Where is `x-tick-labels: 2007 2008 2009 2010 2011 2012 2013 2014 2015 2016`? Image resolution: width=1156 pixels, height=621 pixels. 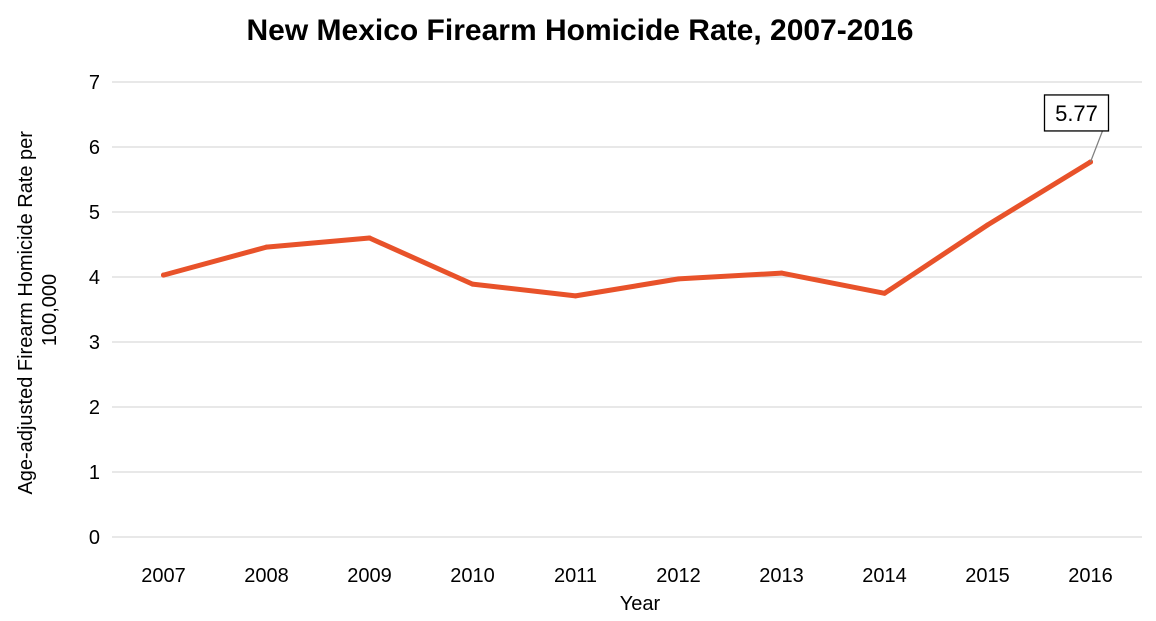
x-tick-labels: 2007 2008 2009 2010 2011 2012 2013 2014 2015 2016 is located at coordinates (627, 576).